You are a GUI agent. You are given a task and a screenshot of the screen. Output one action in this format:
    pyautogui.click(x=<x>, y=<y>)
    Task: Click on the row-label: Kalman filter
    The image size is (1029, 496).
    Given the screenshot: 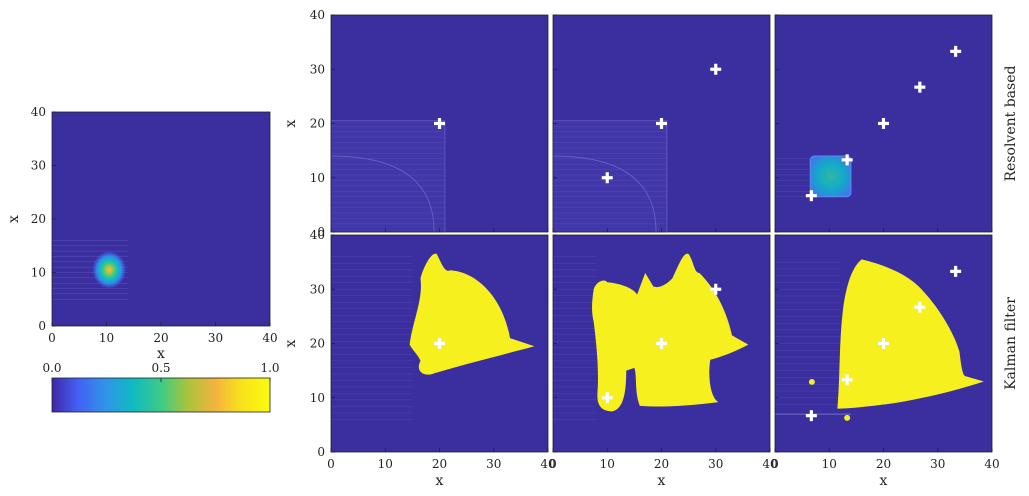 What is the action you would take?
    pyautogui.click(x=1011, y=343)
    